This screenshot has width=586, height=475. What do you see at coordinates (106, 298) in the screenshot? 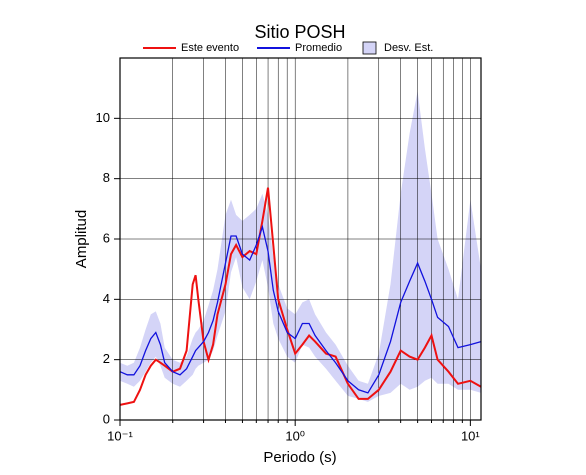
I see `y-tick-label: 4` at bounding box center [106, 298].